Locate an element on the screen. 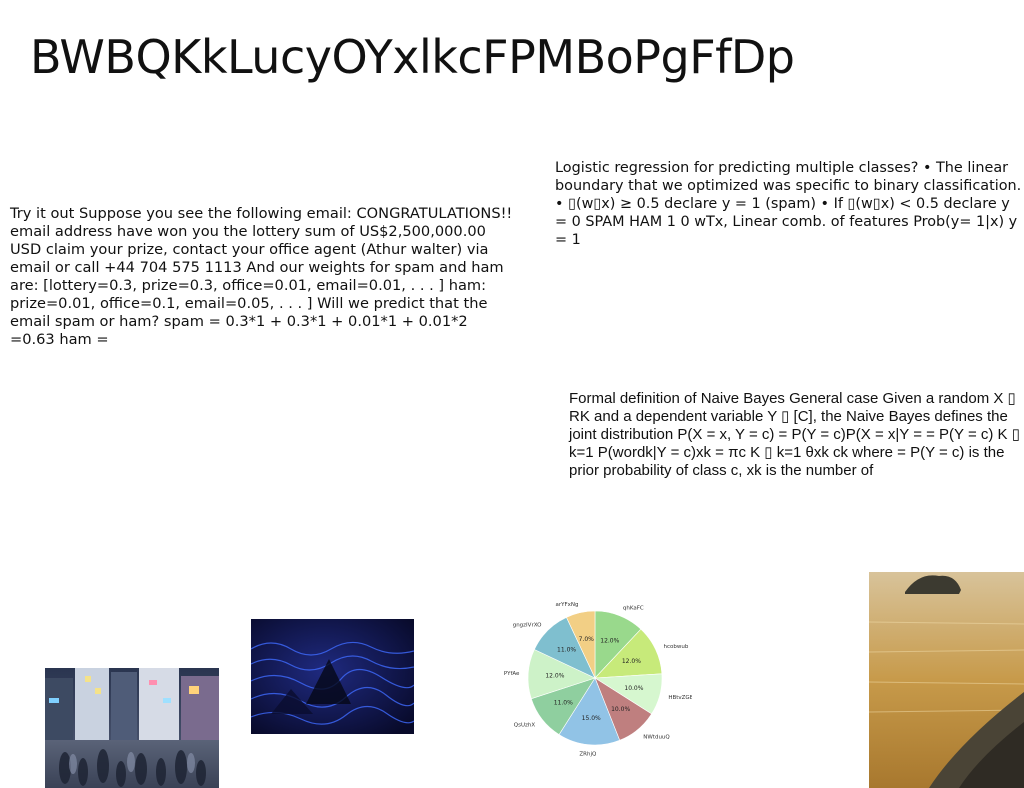  pie-category-label: gngzIVrXO is located at coordinates (527, 625).